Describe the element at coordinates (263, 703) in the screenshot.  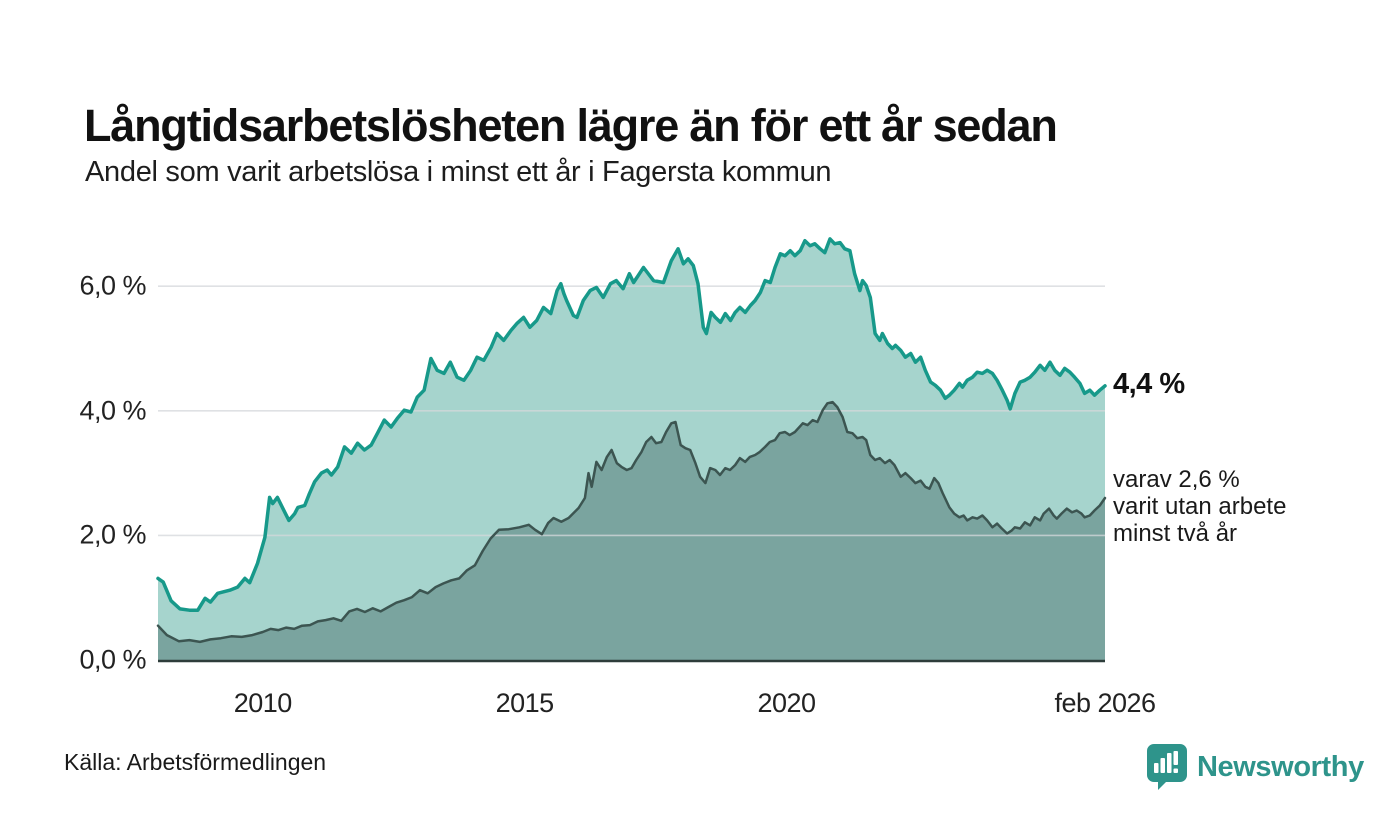
I see `x-tick-label: 2010` at that location.